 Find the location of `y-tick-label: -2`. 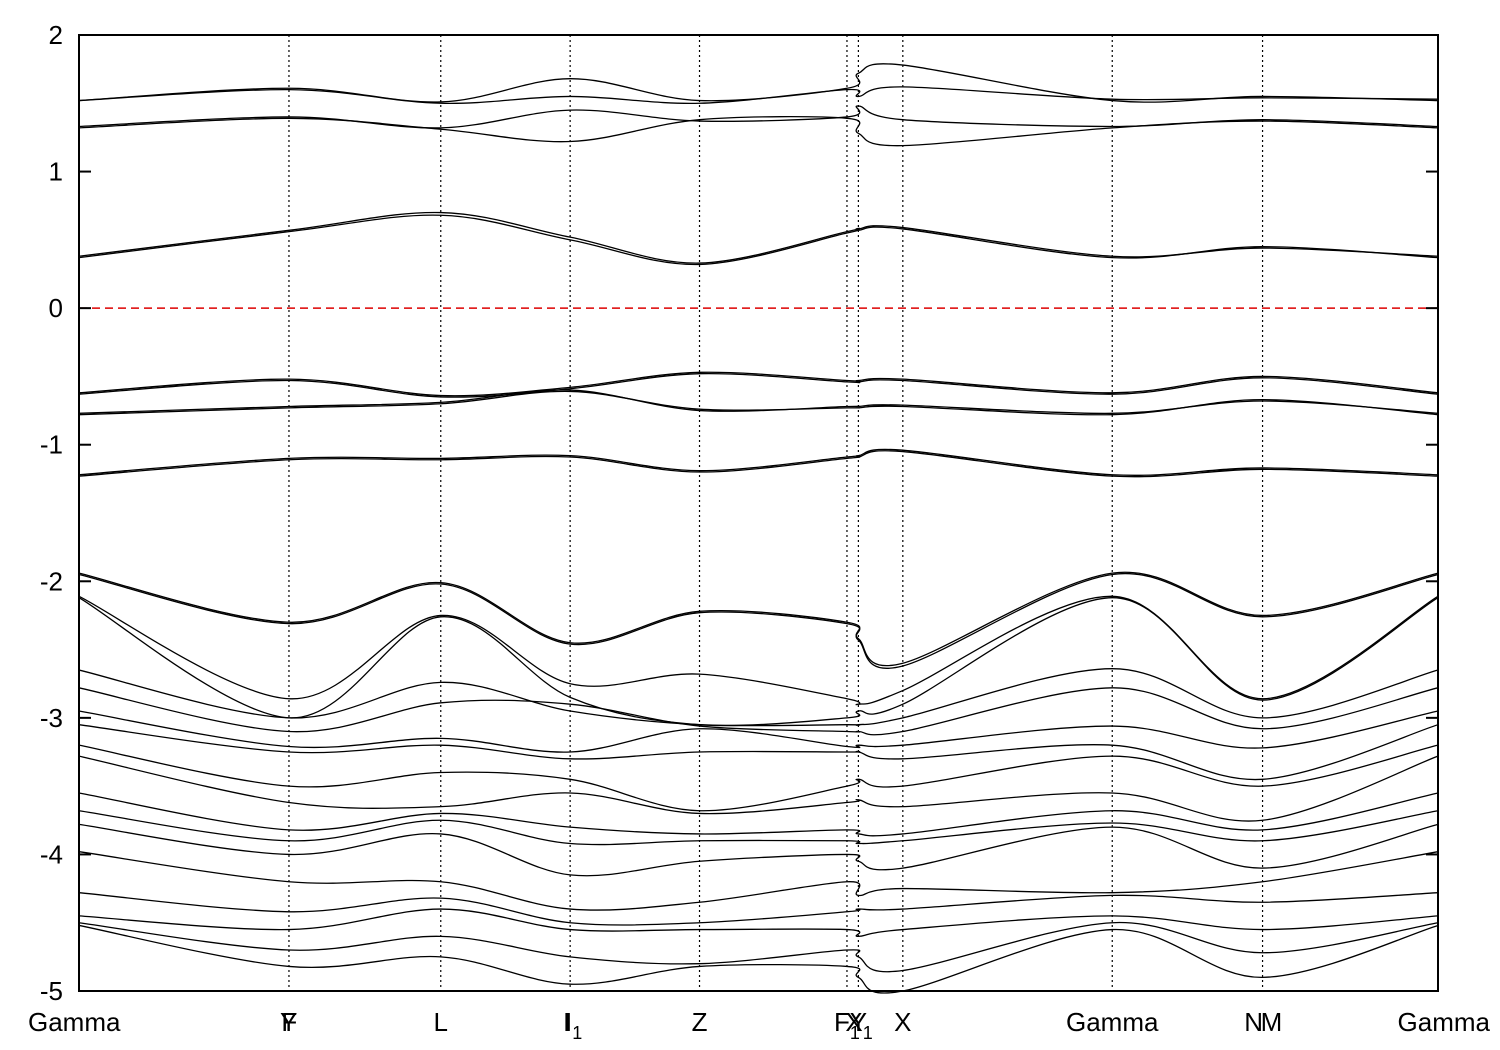

y-tick-label: -2 is located at coordinates (51, 581).